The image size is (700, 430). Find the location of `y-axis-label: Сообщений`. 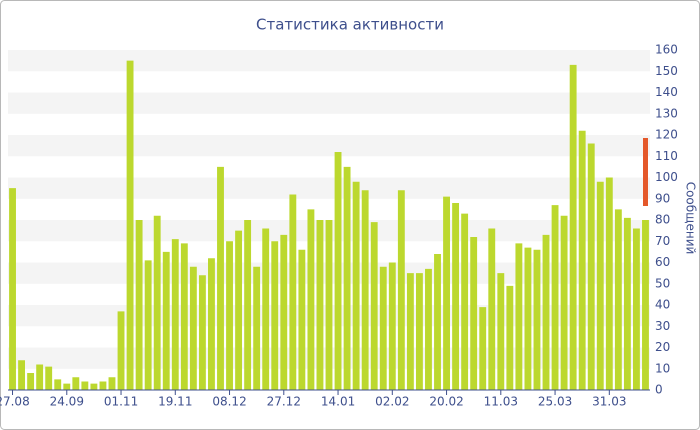

y-axis-label: Сообщений is located at coordinates (691, 218).